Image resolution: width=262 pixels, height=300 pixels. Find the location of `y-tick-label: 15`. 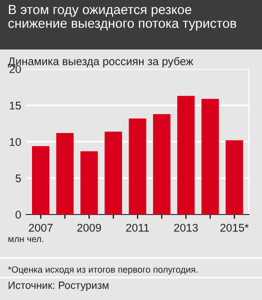

y-tick-label: 15 is located at coordinates (15, 106).